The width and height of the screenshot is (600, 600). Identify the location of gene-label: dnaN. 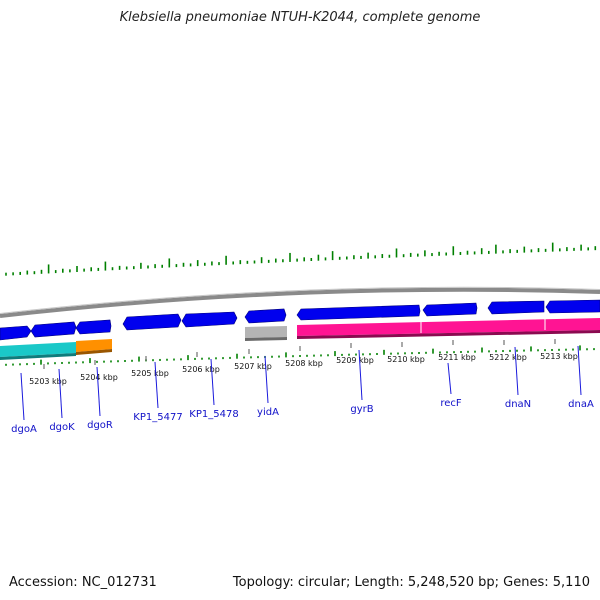
(518, 404).